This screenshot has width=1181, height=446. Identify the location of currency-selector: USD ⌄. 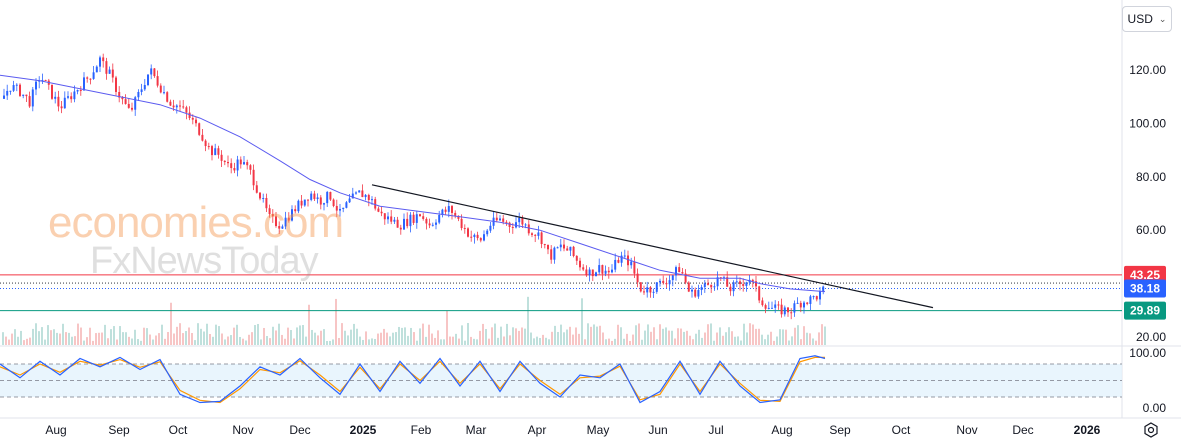
(1147, 19).